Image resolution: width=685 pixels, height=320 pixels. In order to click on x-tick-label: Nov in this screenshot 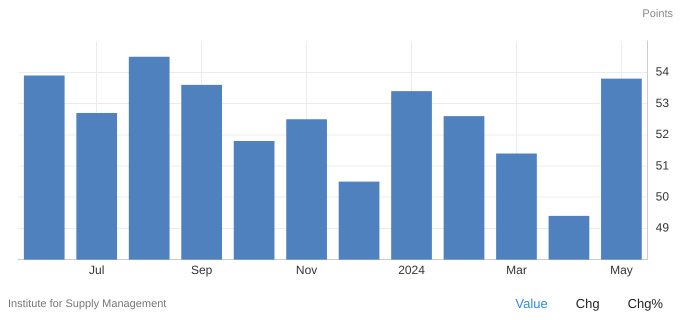, I will do `click(307, 270)`.